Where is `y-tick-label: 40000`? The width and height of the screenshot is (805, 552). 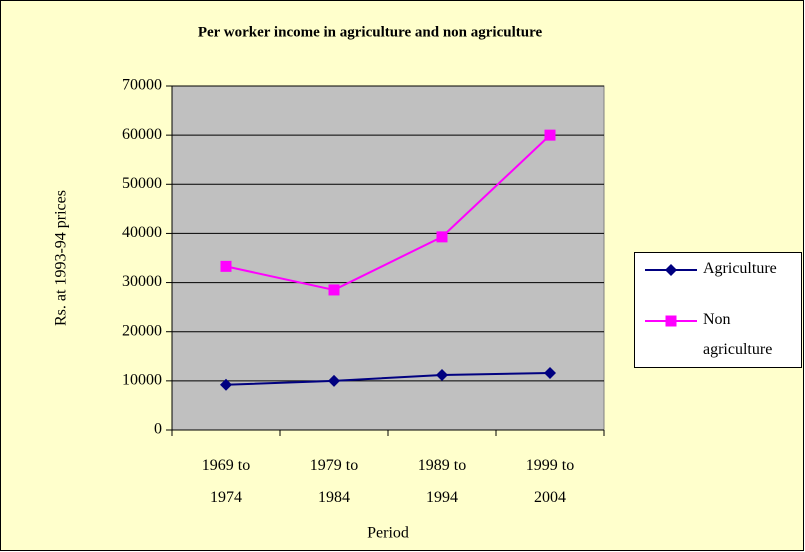 y-tick-label: 40000 is located at coordinates (142, 232).